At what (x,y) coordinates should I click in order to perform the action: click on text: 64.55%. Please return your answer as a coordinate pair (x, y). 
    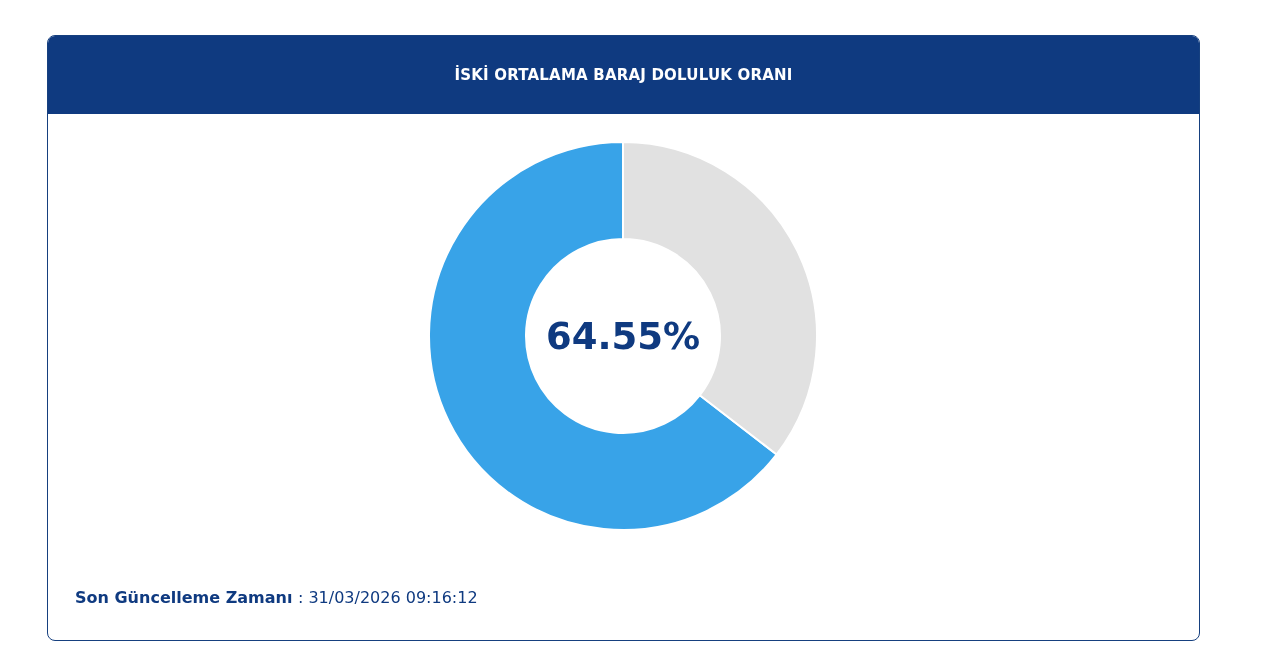
    Looking at the image, I should click on (623, 336).